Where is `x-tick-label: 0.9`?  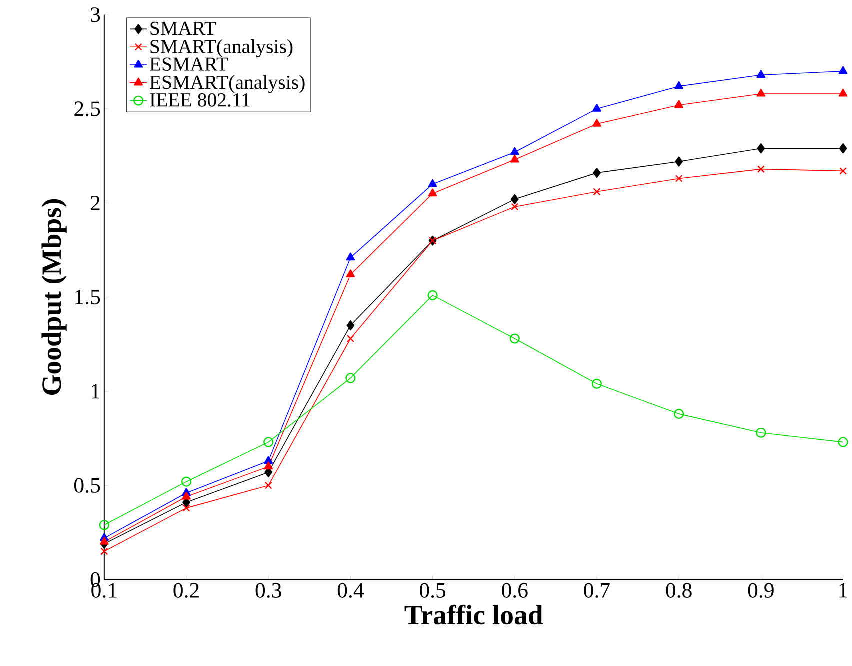
x-tick-label: 0.9 is located at coordinates (761, 590).